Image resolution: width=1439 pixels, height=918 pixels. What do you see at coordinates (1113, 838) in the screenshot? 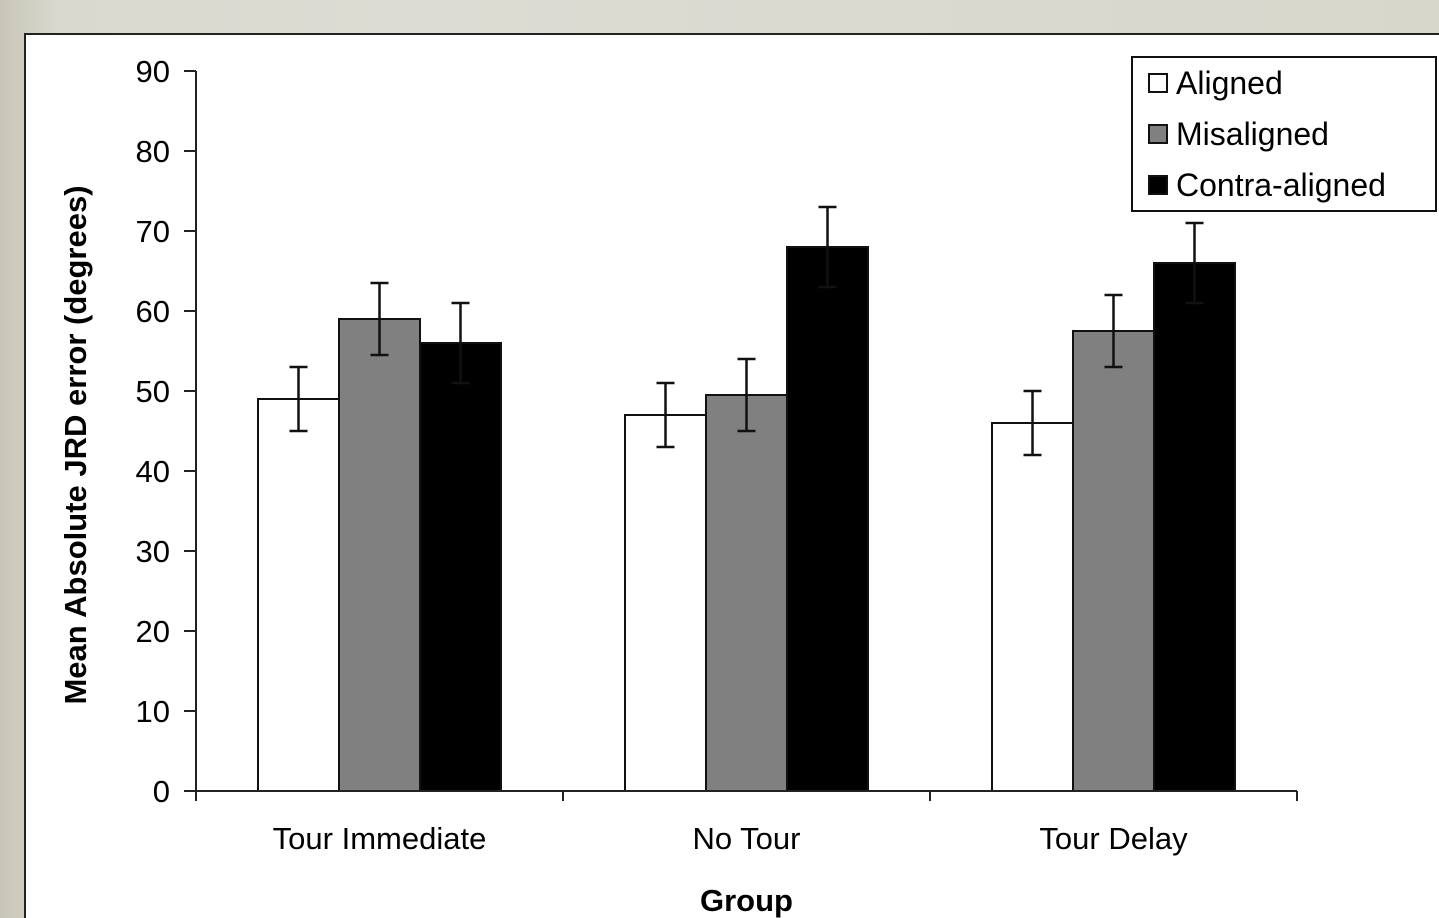
I see `x-tick-label: Tour Delay` at bounding box center [1113, 838].